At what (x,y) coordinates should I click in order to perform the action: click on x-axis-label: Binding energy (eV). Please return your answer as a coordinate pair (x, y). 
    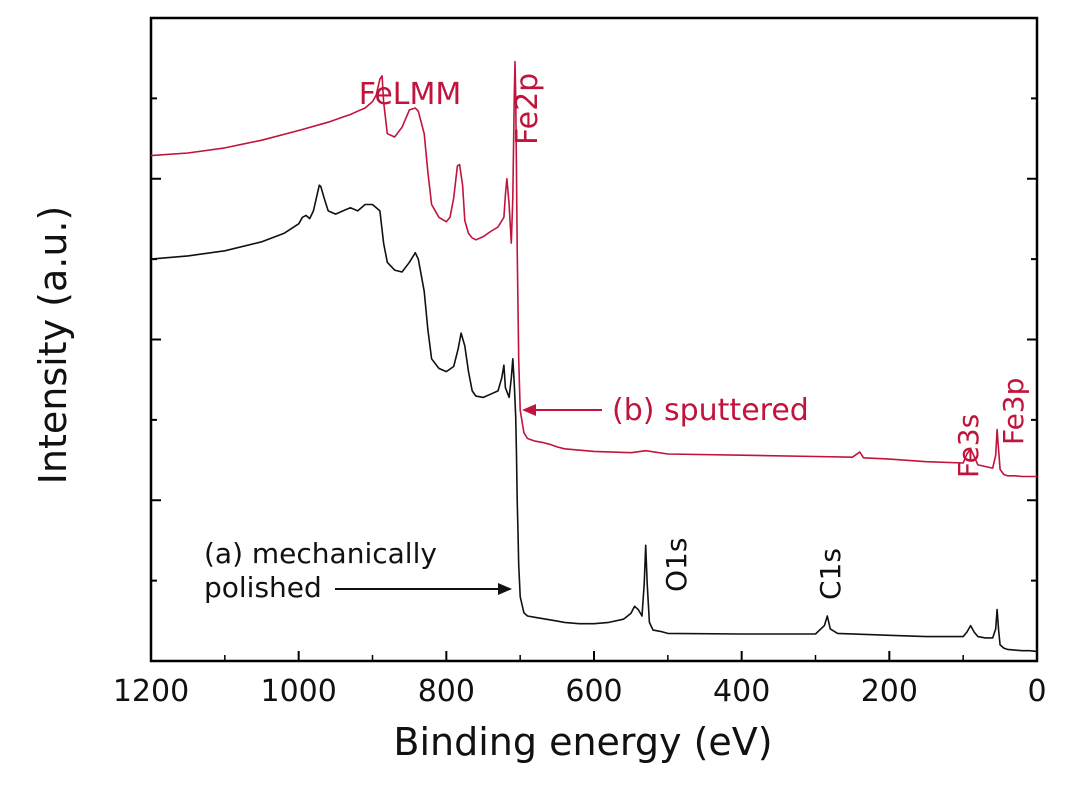
    Looking at the image, I should click on (582, 742).